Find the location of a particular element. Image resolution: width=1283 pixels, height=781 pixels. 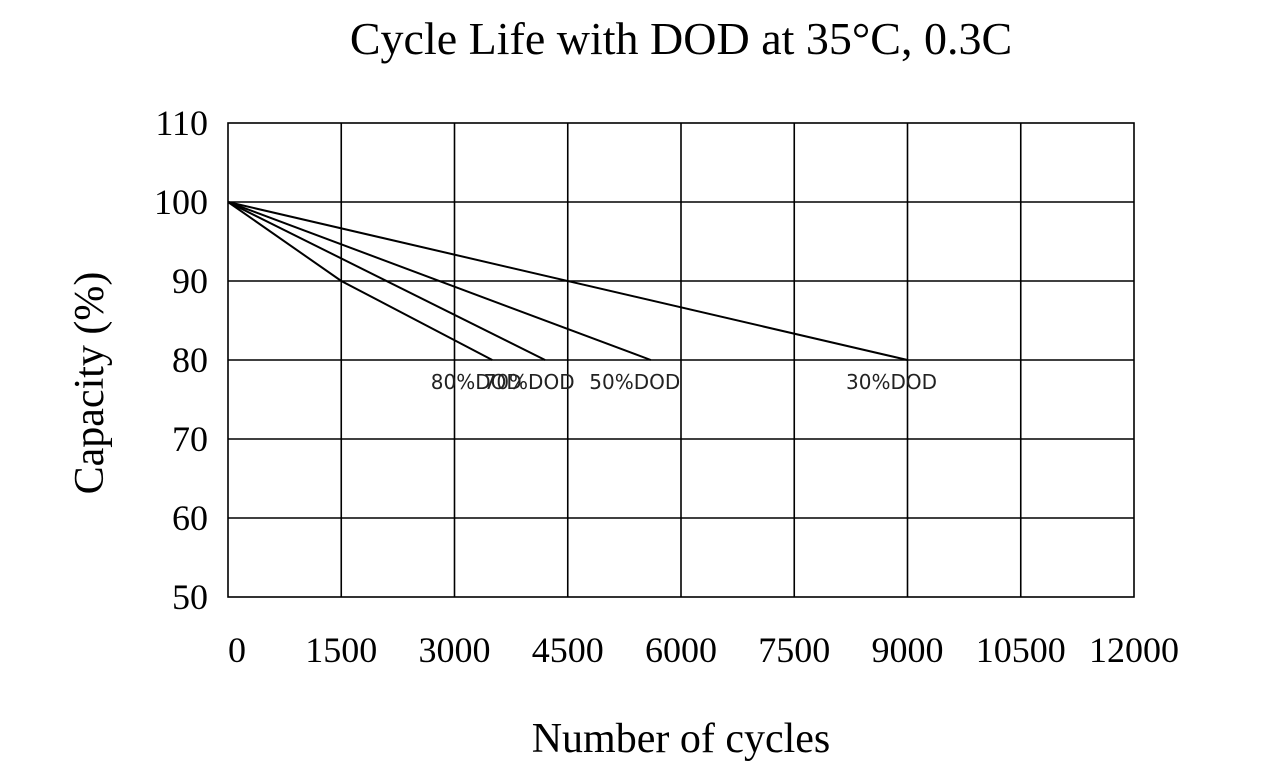

y-tick-label: 60 is located at coordinates (190, 518).